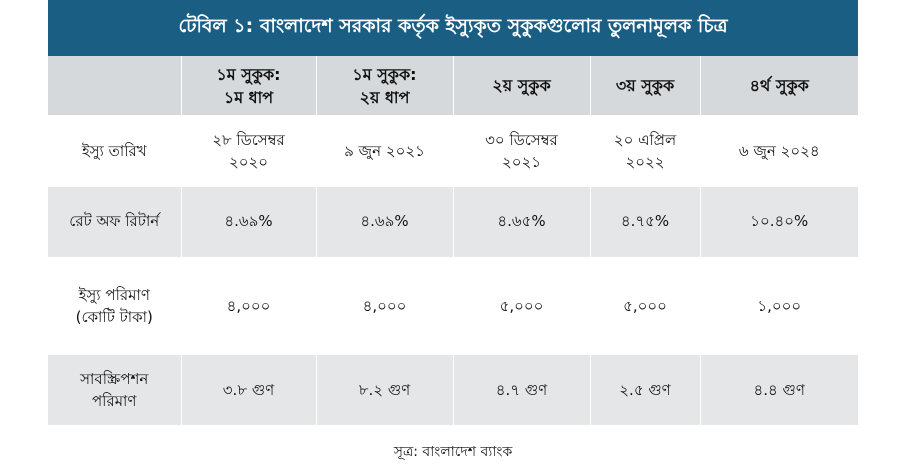  Describe the element at coordinates (779, 222) in the screenshot. I see `table-cell: ১০.৪০%` at that location.